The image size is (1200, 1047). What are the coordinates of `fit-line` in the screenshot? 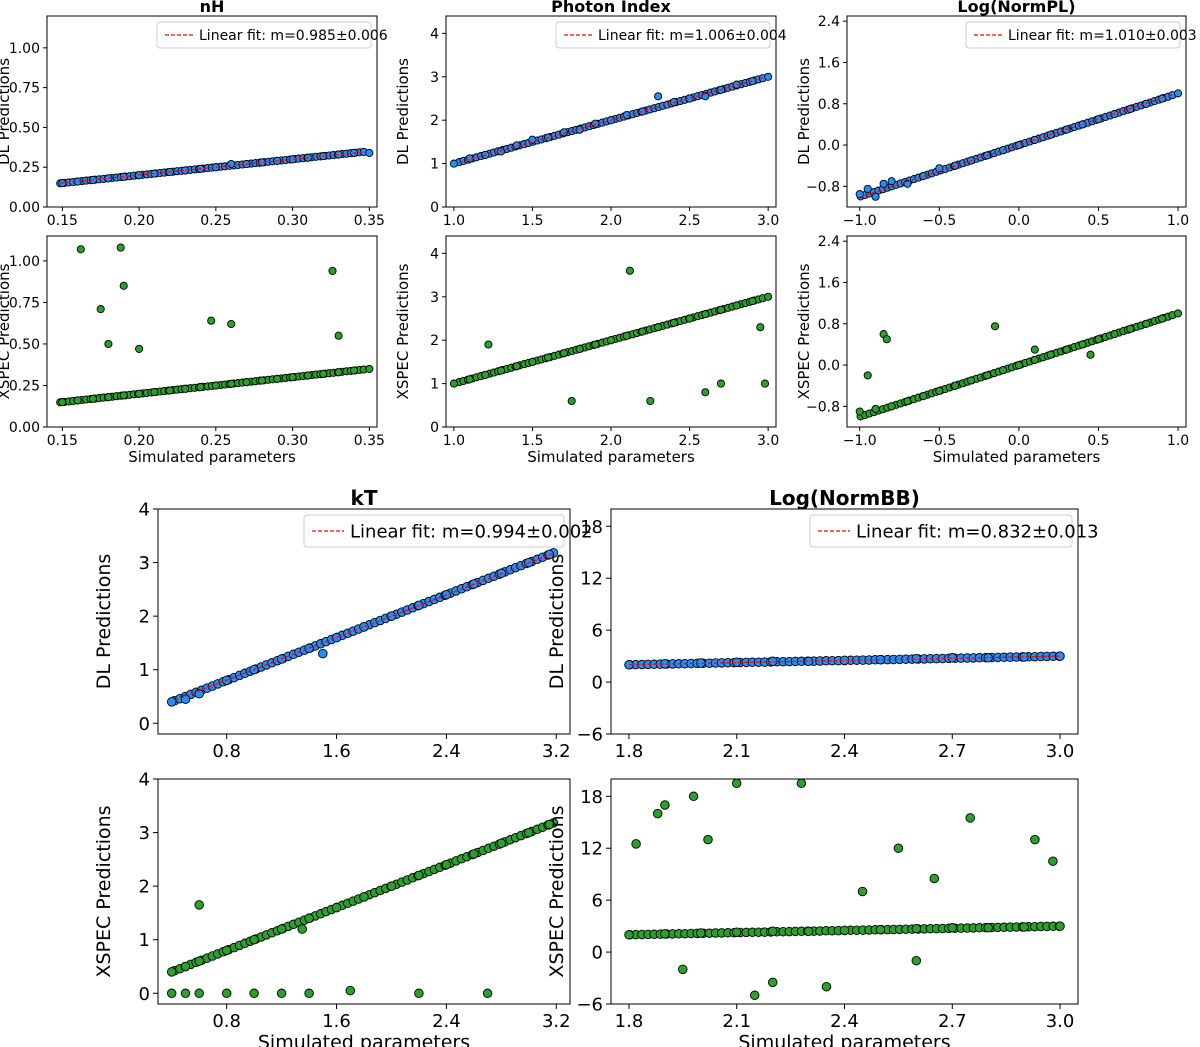 It's located at (212, 167).